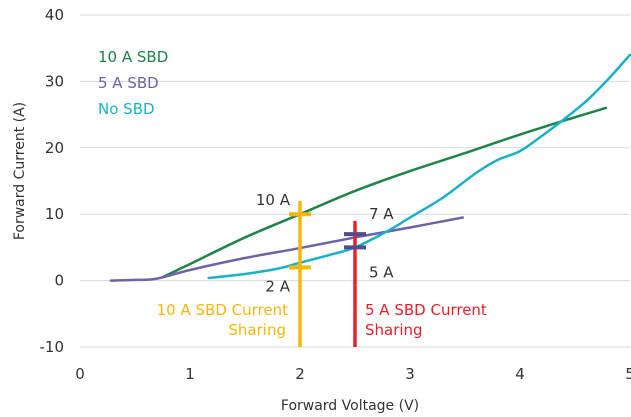 Image resolution: width=631 pixels, height=417 pixels. What do you see at coordinates (54, 81) in the screenshot?
I see `y-tick-label: 30` at bounding box center [54, 81].